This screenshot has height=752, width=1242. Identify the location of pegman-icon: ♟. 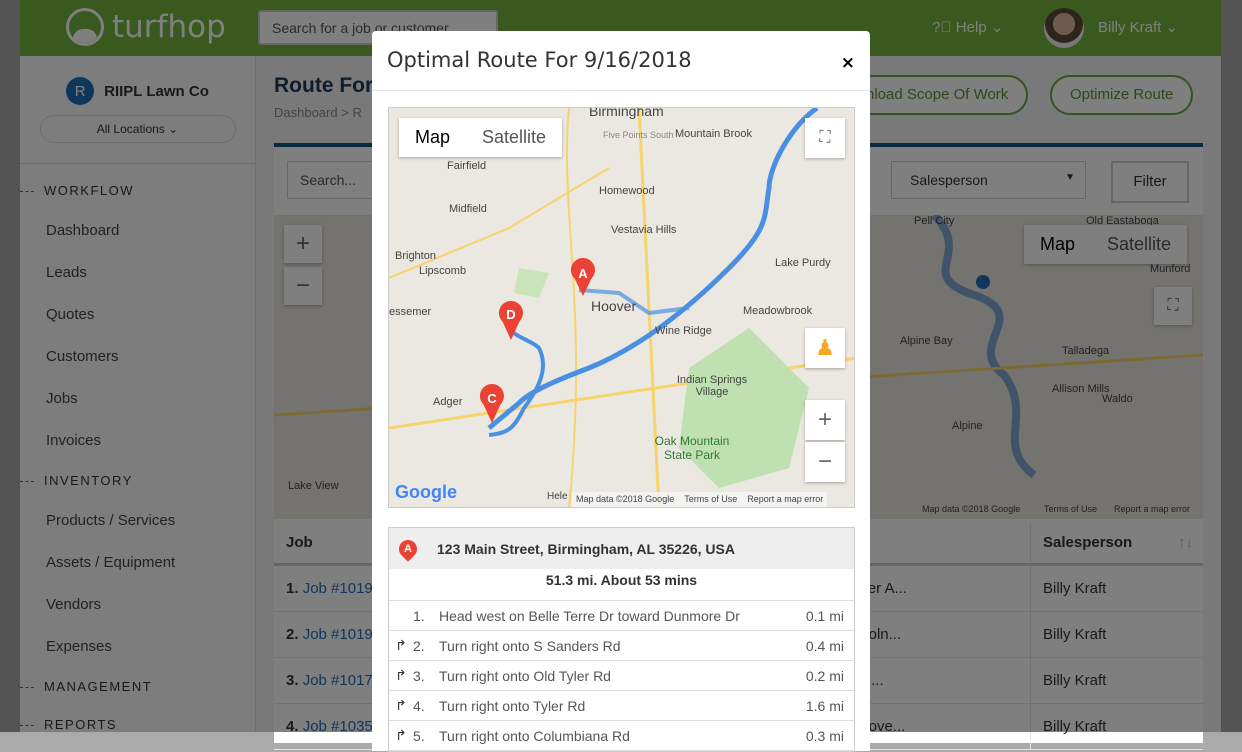
(825, 348).